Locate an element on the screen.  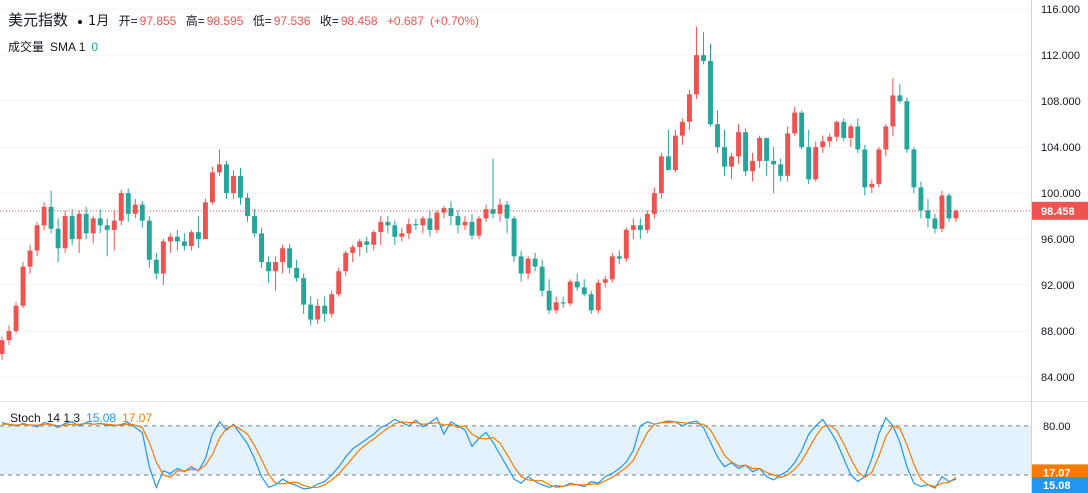
volume-legend: 成交量 SMA 1 0 is located at coordinates (56, 46).